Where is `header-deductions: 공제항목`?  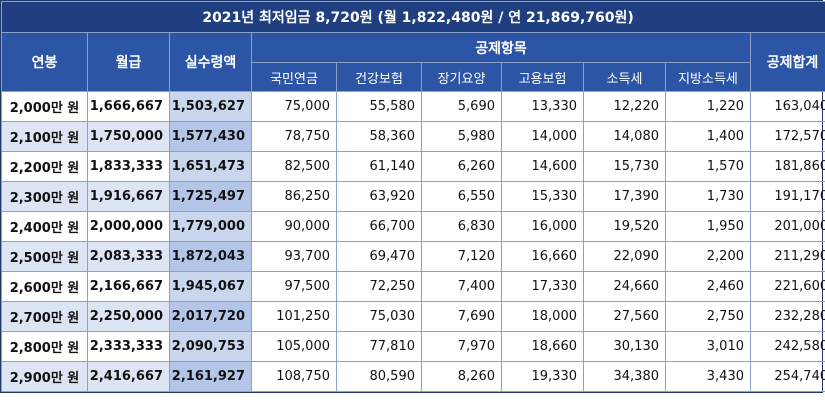 header-deductions: 공제항목 is located at coordinates (501, 47).